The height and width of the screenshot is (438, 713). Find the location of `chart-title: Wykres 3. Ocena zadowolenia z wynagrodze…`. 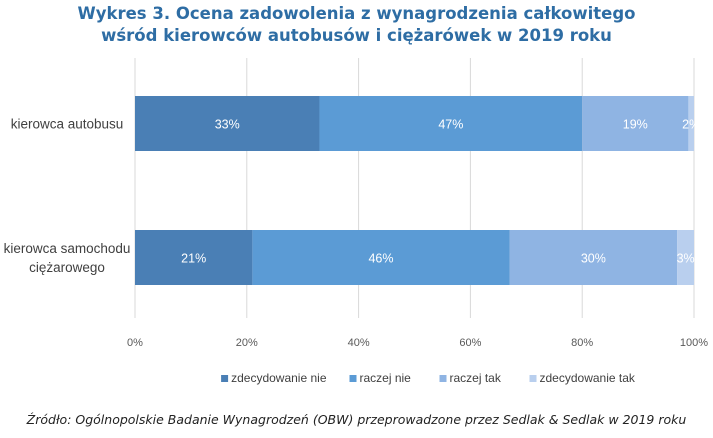

chart-title: Wykres 3. Ocena zadowolenia z wynagrodze… is located at coordinates (356, 25).